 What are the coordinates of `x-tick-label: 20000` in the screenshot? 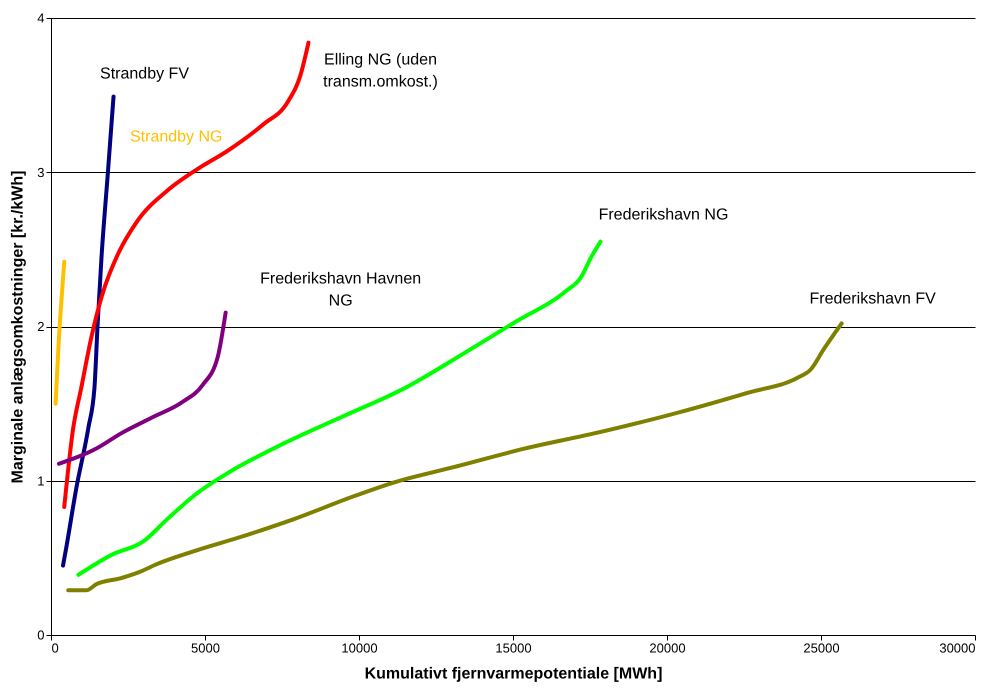 It's located at (667, 648).